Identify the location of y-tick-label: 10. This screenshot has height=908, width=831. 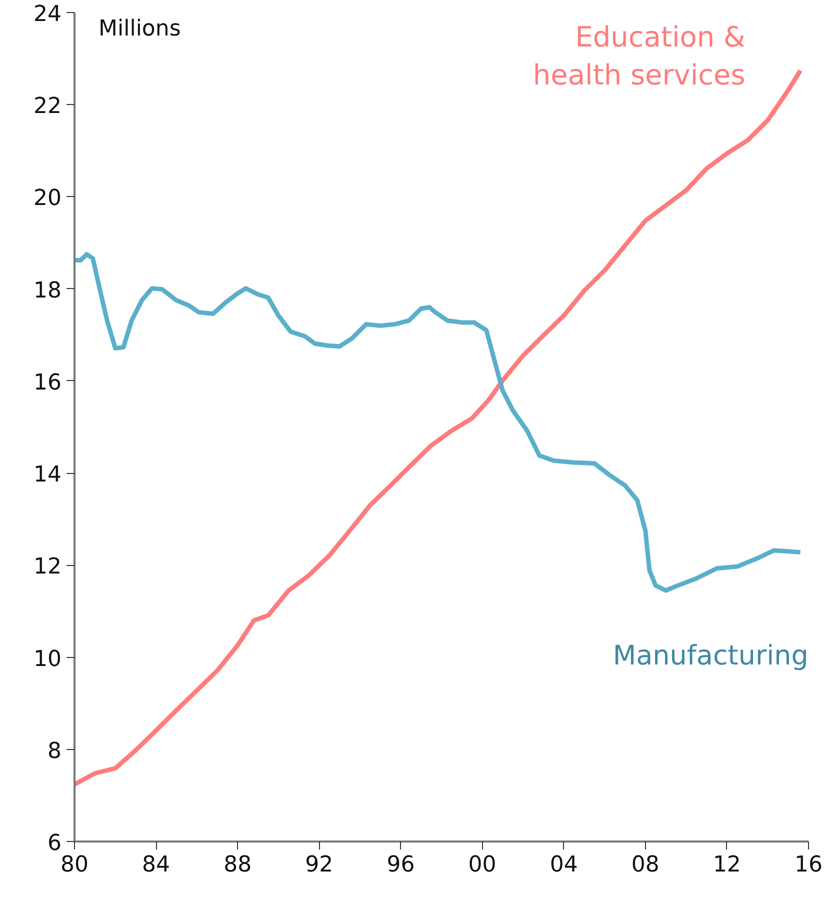
(48, 659).